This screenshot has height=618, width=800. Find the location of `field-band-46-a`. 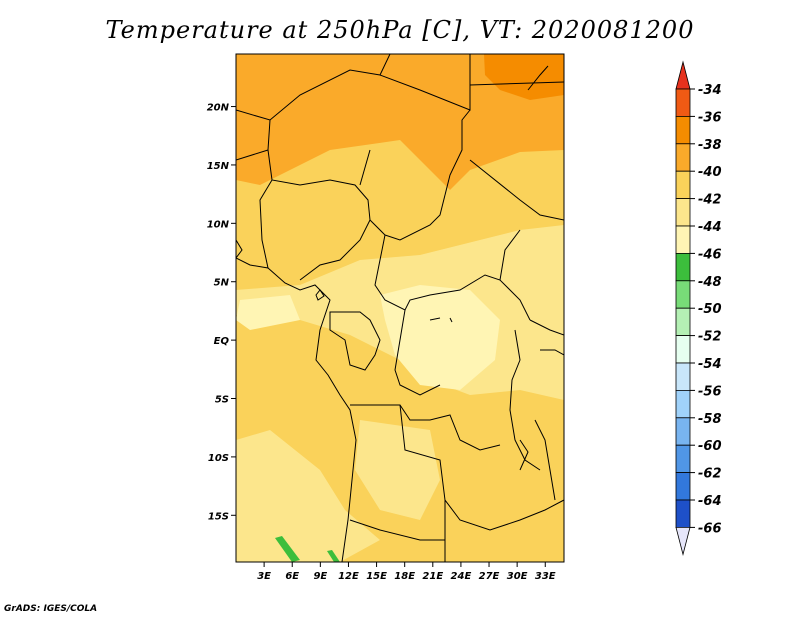

field-band-46-a is located at coordinates (287, 549).